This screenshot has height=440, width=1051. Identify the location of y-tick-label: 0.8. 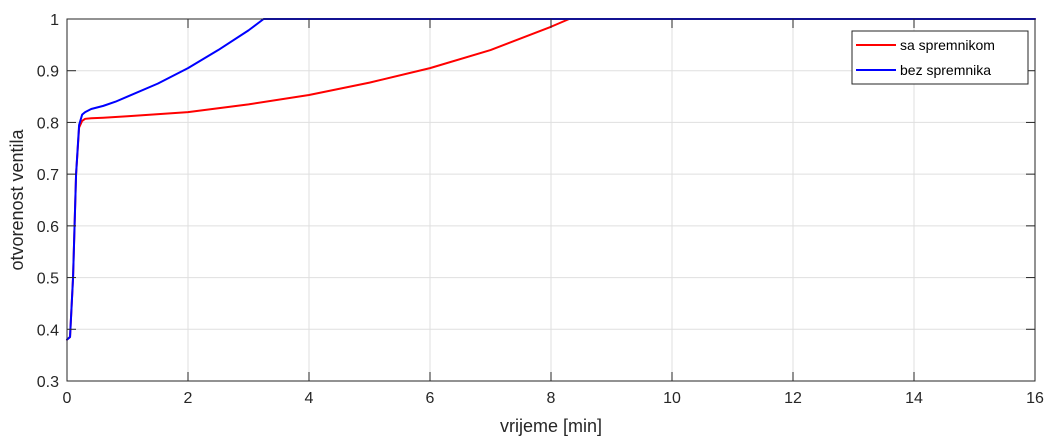
(48, 123).